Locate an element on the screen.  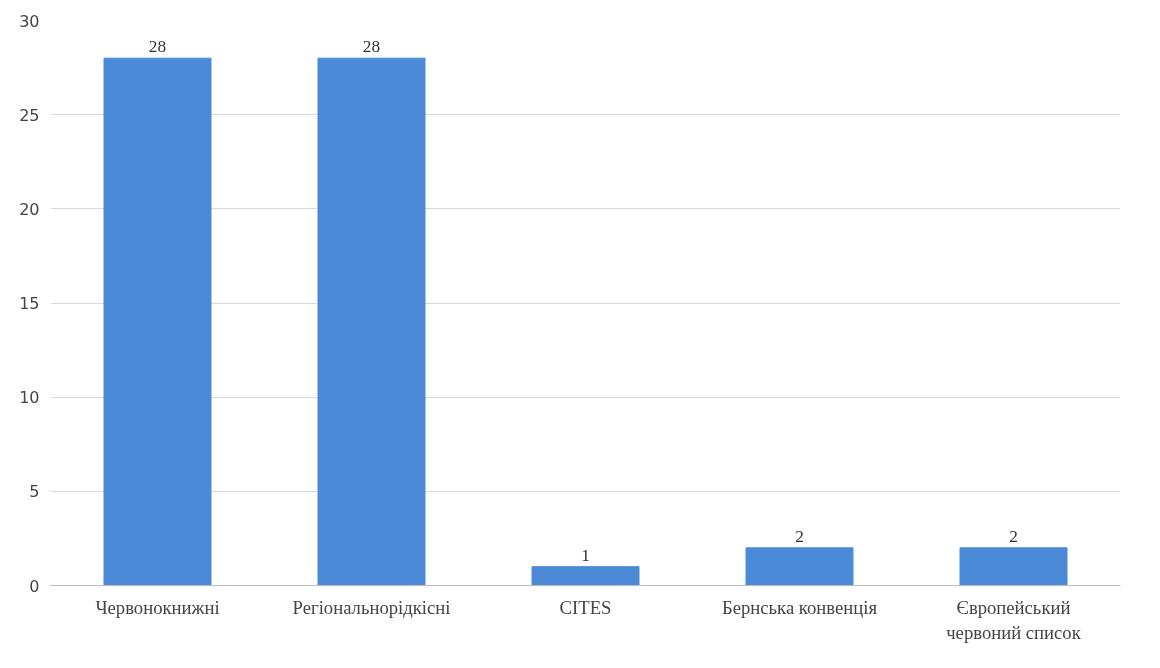
x-tick-label: Європейський червоний список is located at coordinates (1014, 619).